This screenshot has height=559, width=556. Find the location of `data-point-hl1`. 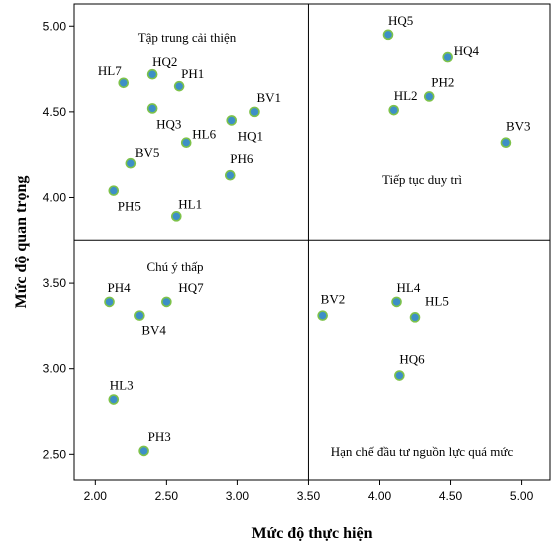

data-point-hl1 is located at coordinates (176, 216).